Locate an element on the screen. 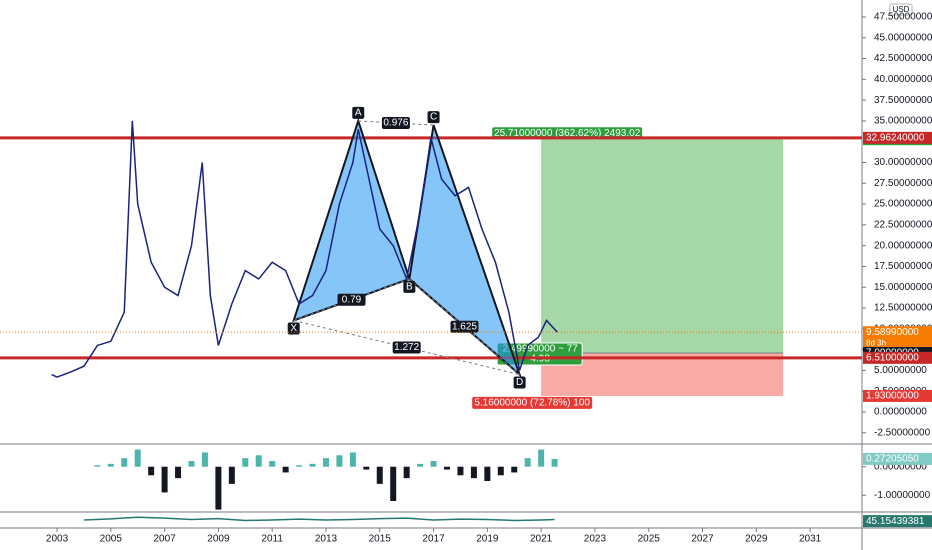 This screenshot has height=550, width=932. x-tick-label: 2017 is located at coordinates (433, 539).